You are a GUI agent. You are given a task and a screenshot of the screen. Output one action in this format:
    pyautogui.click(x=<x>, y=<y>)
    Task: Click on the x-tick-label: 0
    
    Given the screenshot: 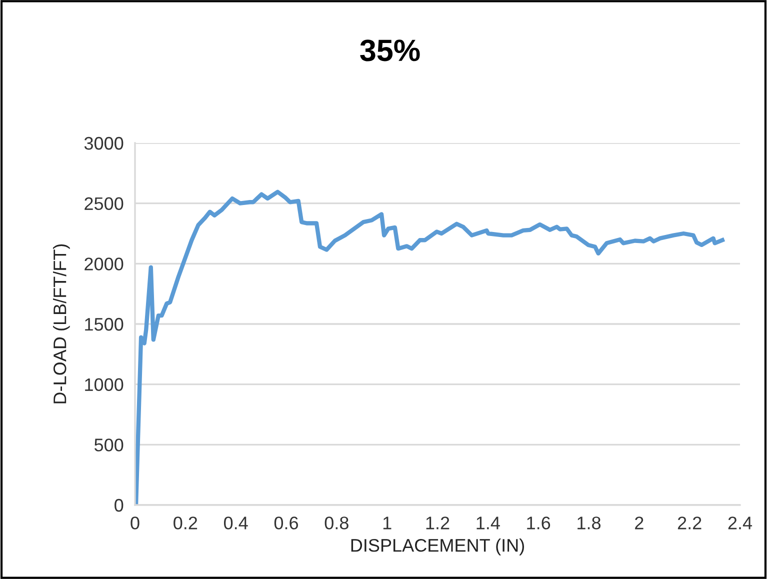 What is the action you would take?
    pyautogui.click(x=135, y=523)
    